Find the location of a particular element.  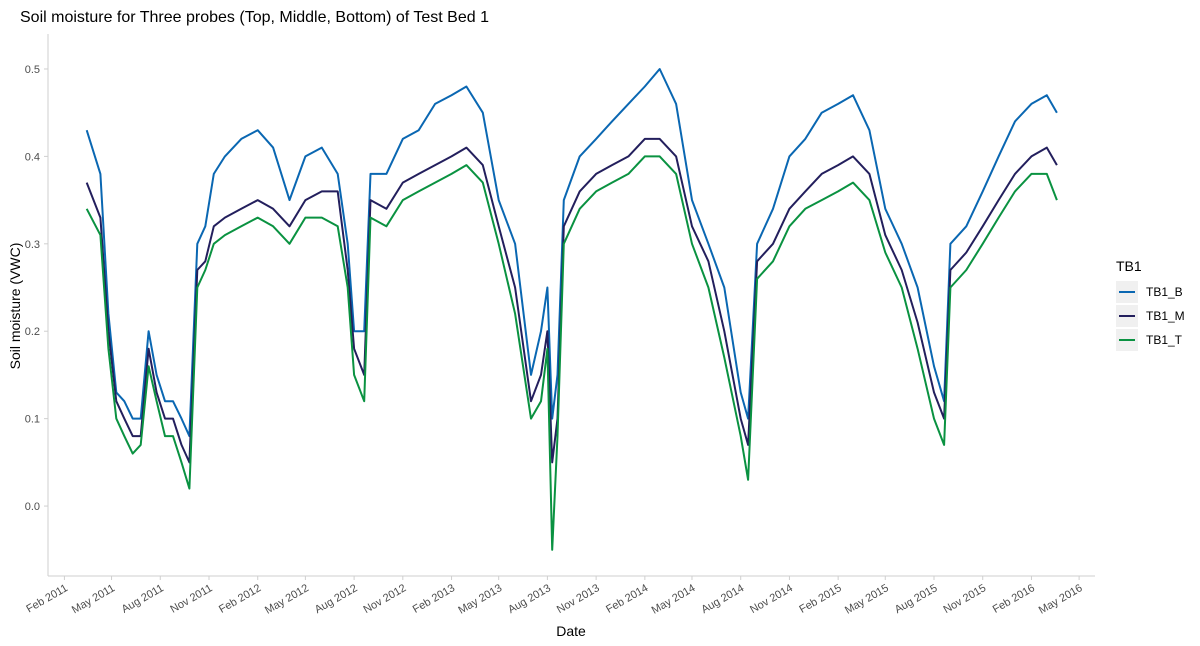

legend-entries: TB1_B TB1_M TB1_T is located at coordinates (1150, 316).